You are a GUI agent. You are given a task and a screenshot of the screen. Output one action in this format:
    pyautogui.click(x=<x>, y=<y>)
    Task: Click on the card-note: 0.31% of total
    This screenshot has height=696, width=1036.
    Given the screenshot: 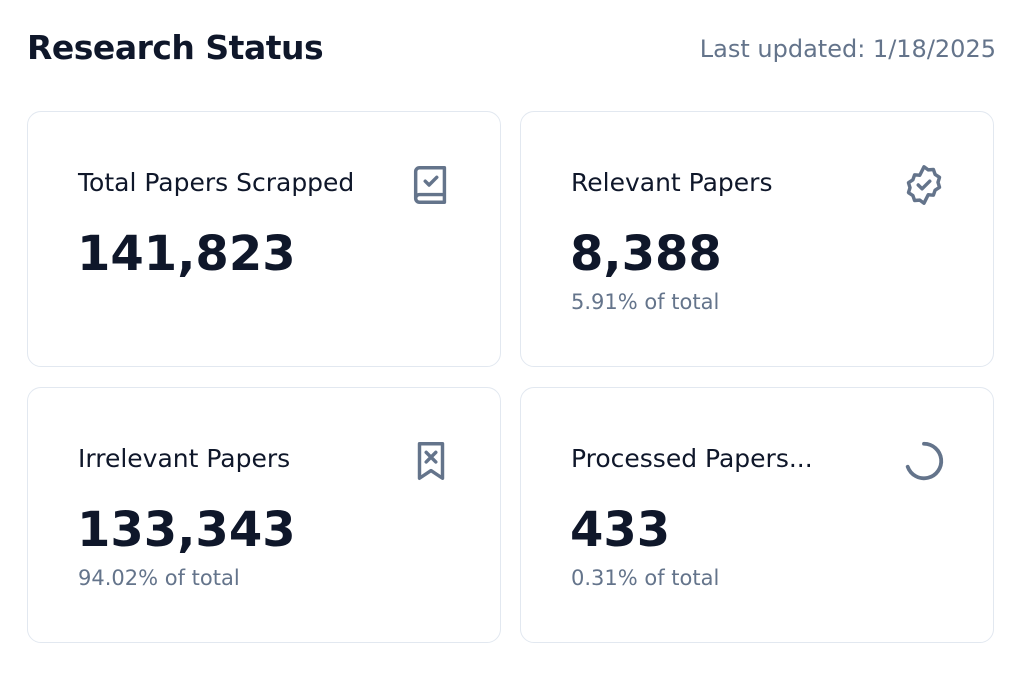 What is the action you would take?
    pyautogui.click(x=645, y=578)
    